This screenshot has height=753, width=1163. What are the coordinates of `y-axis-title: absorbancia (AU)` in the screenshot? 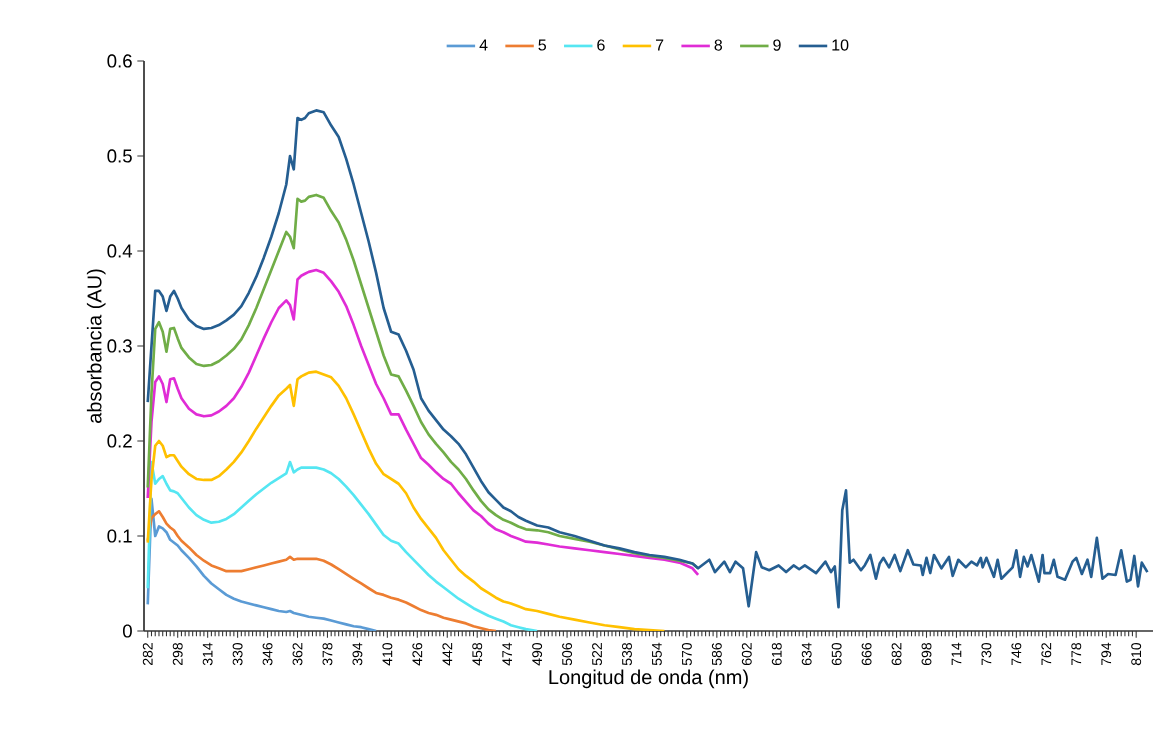 It's located at (96, 346).